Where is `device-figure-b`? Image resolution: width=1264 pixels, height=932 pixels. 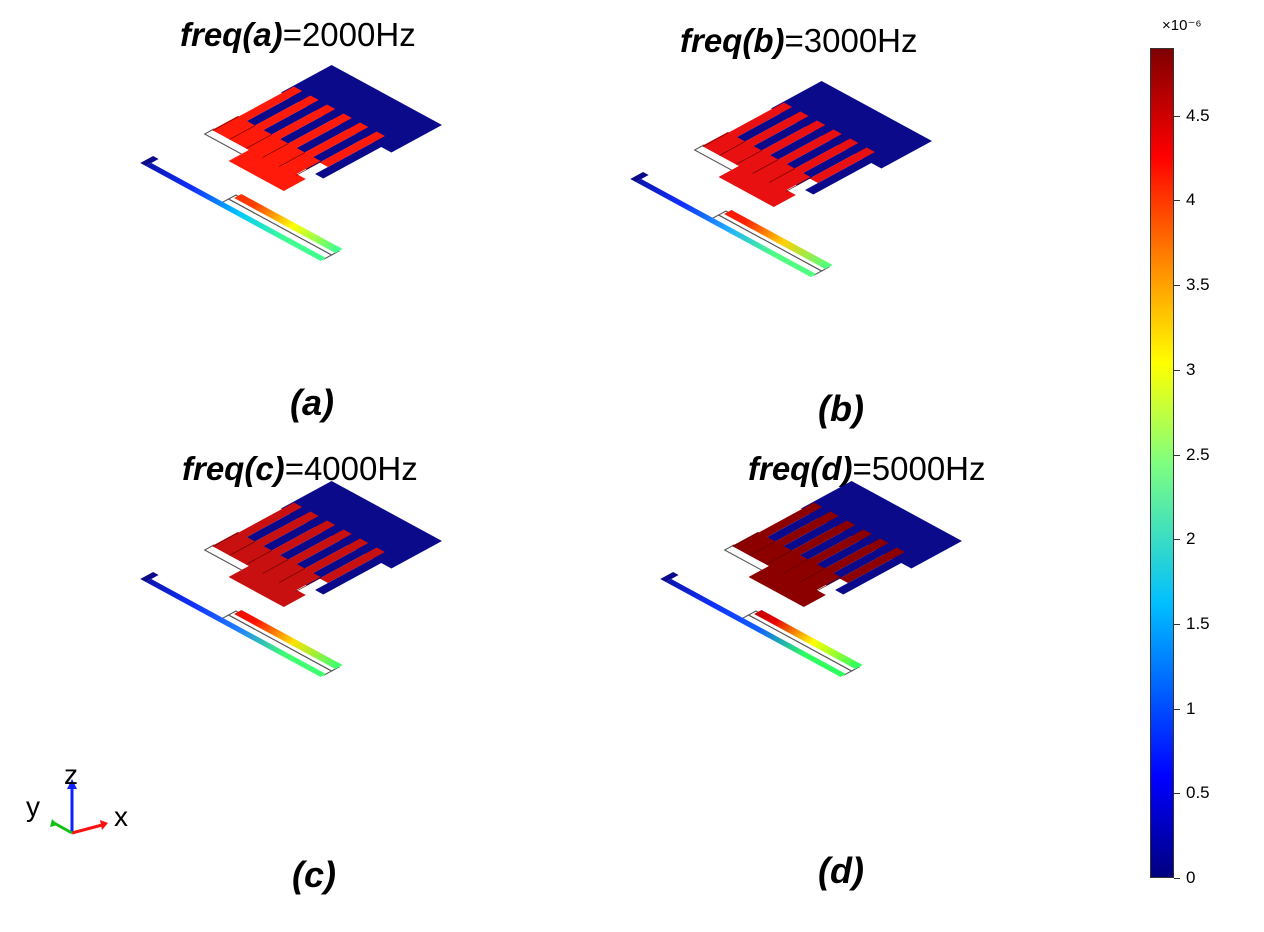
device-figure-b is located at coordinates (781, 179).